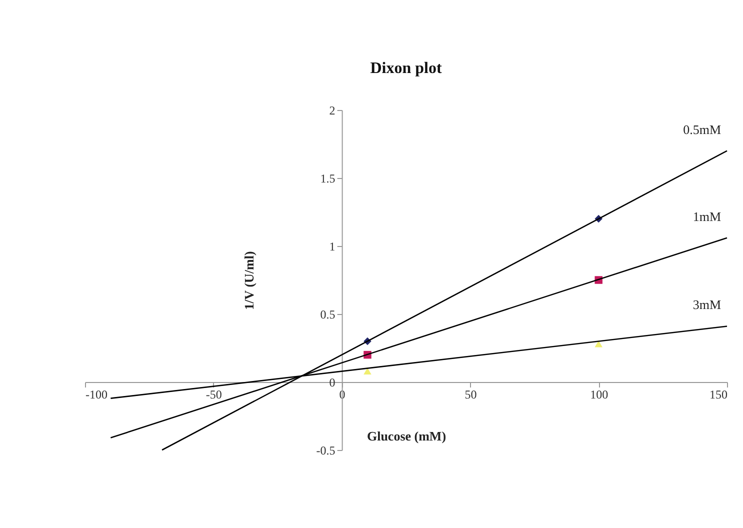 The image size is (743, 528). What do you see at coordinates (707, 304) in the screenshot?
I see `series-label: 3mM` at bounding box center [707, 304].